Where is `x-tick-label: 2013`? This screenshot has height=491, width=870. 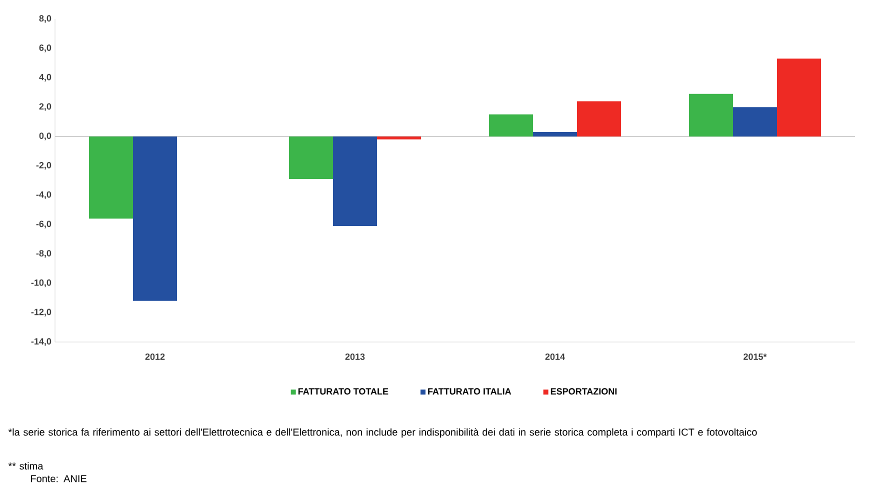 x-tick-label: 2013 is located at coordinates (355, 357).